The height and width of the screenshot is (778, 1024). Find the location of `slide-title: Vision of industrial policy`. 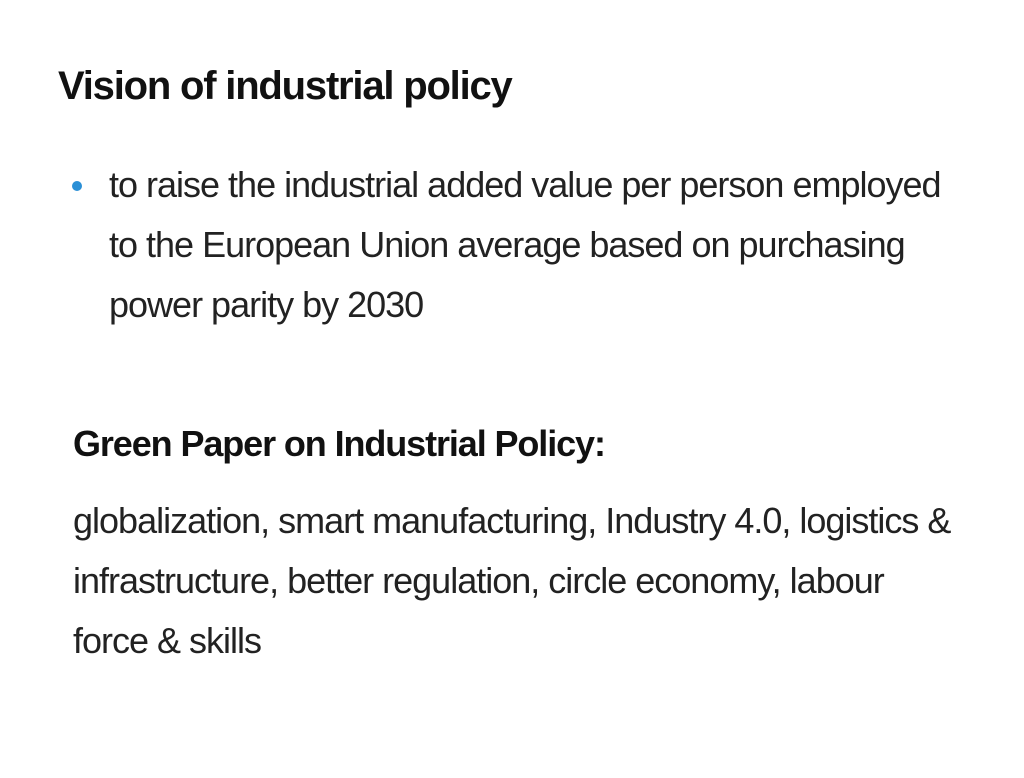

slide-title: Vision of industrial policy is located at coordinates (285, 86).